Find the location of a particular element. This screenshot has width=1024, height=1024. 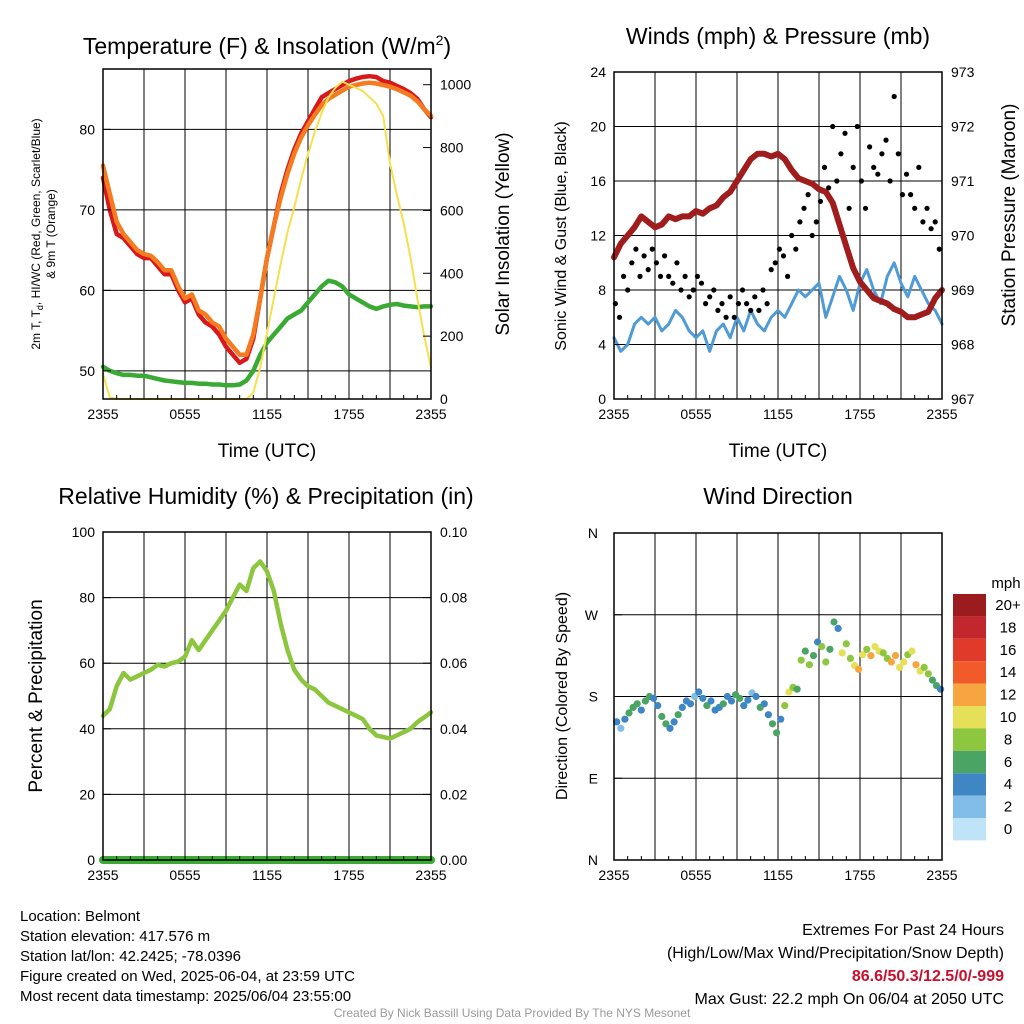

x-tick-label: 0555 is located at coordinates (184, 875).